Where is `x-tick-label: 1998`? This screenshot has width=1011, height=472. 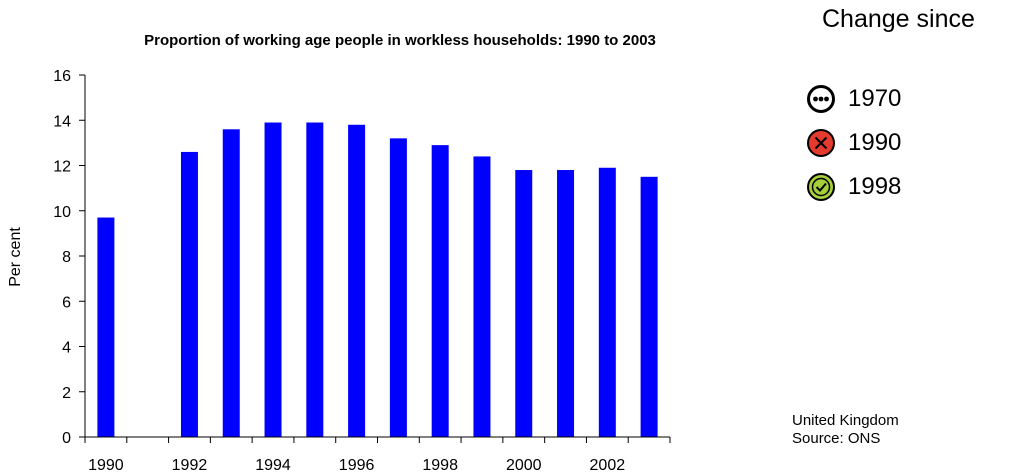 x-tick-label: 1998 is located at coordinates (440, 464).